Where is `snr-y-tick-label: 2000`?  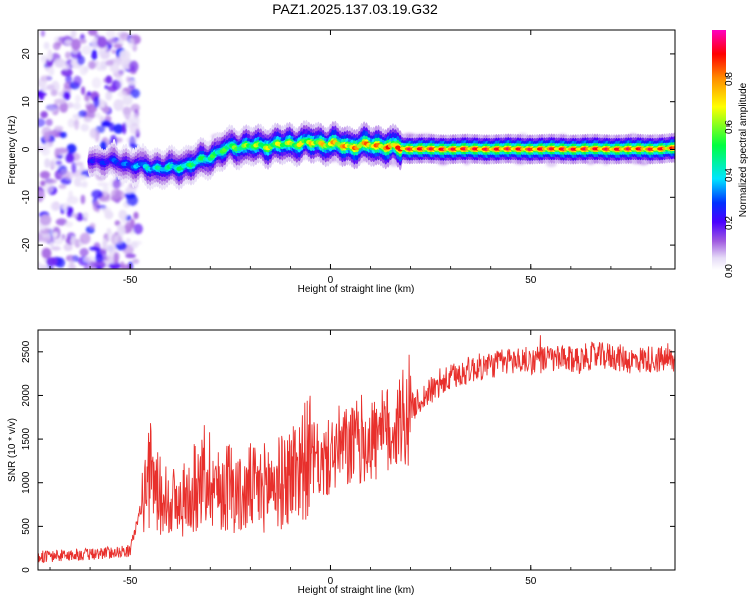 snr-y-tick-label: 2000 is located at coordinates (26, 395).